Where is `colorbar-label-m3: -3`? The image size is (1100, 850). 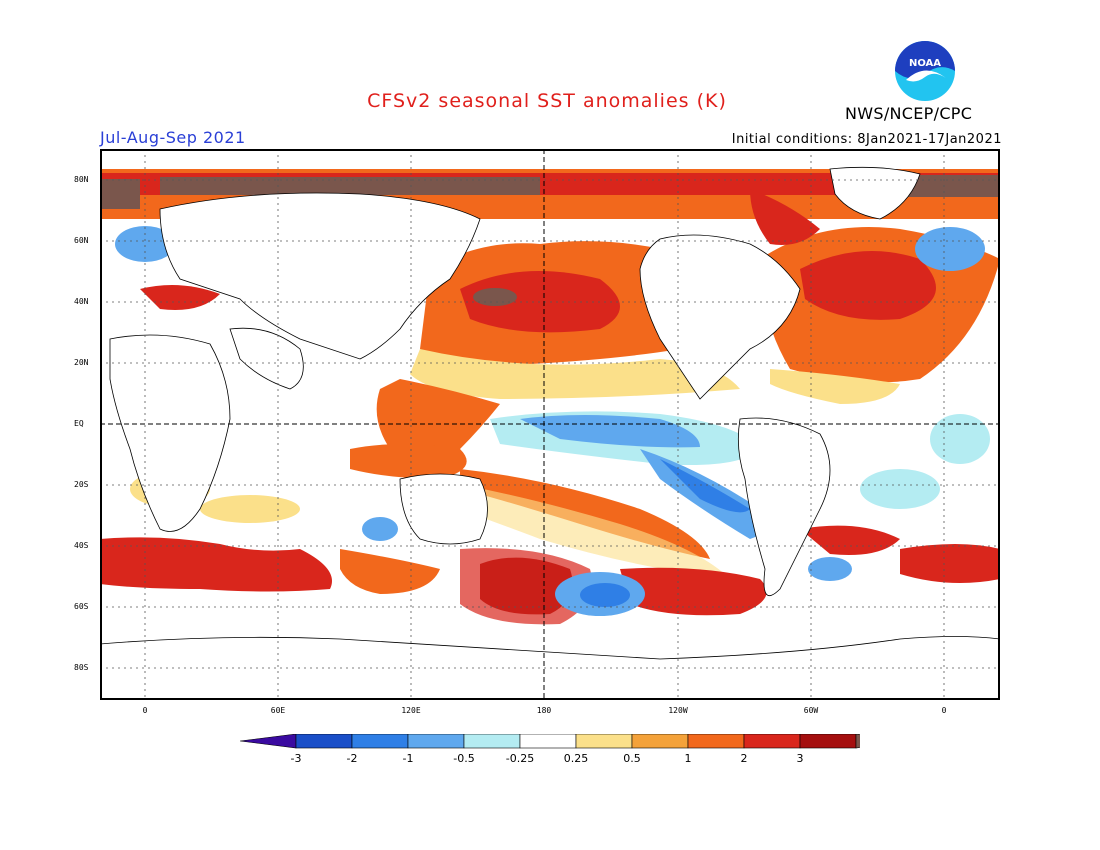
colorbar-label-m3: -3 is located at coordinates (296, 758).